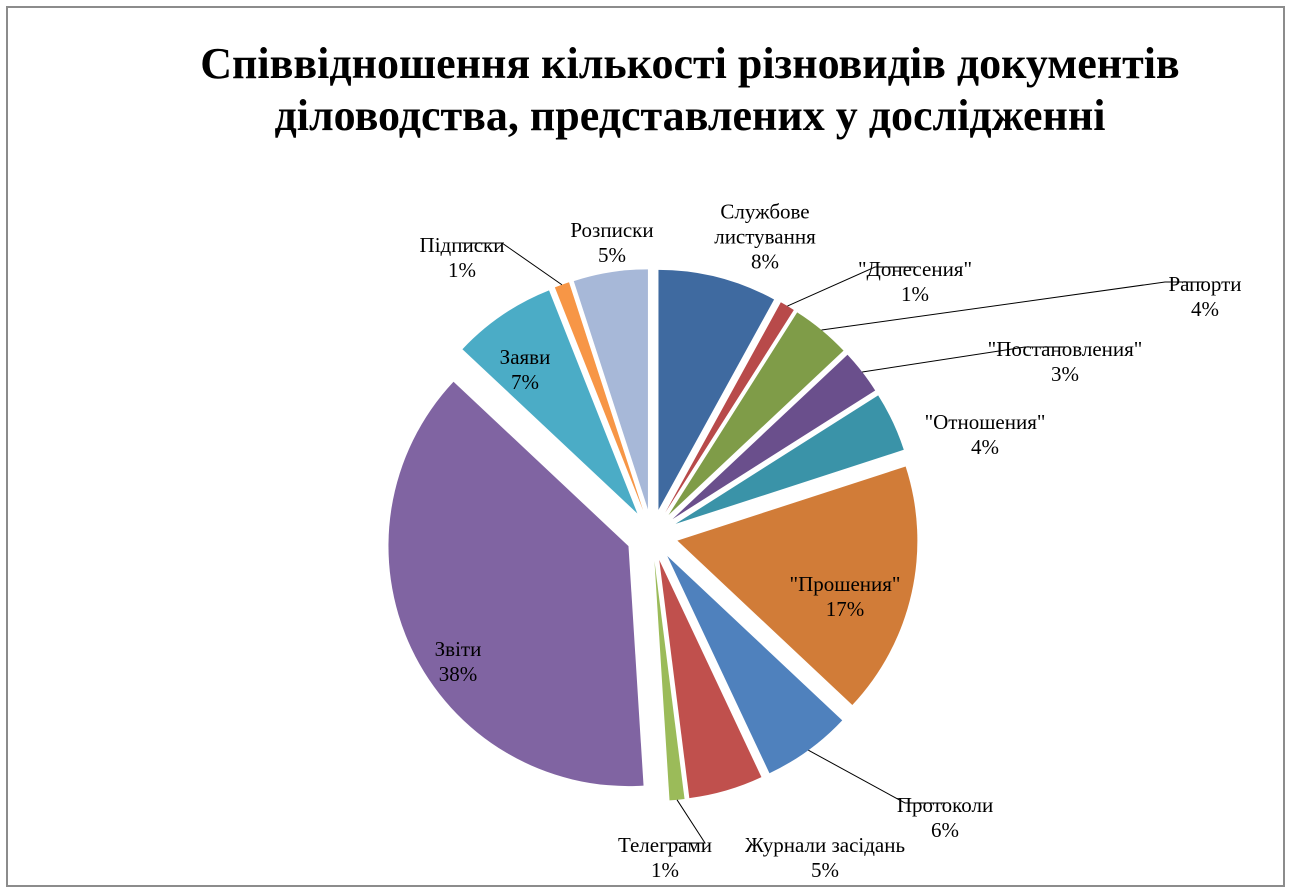  I want to click on data-label-name: Рапорти, so click(1205, 284).